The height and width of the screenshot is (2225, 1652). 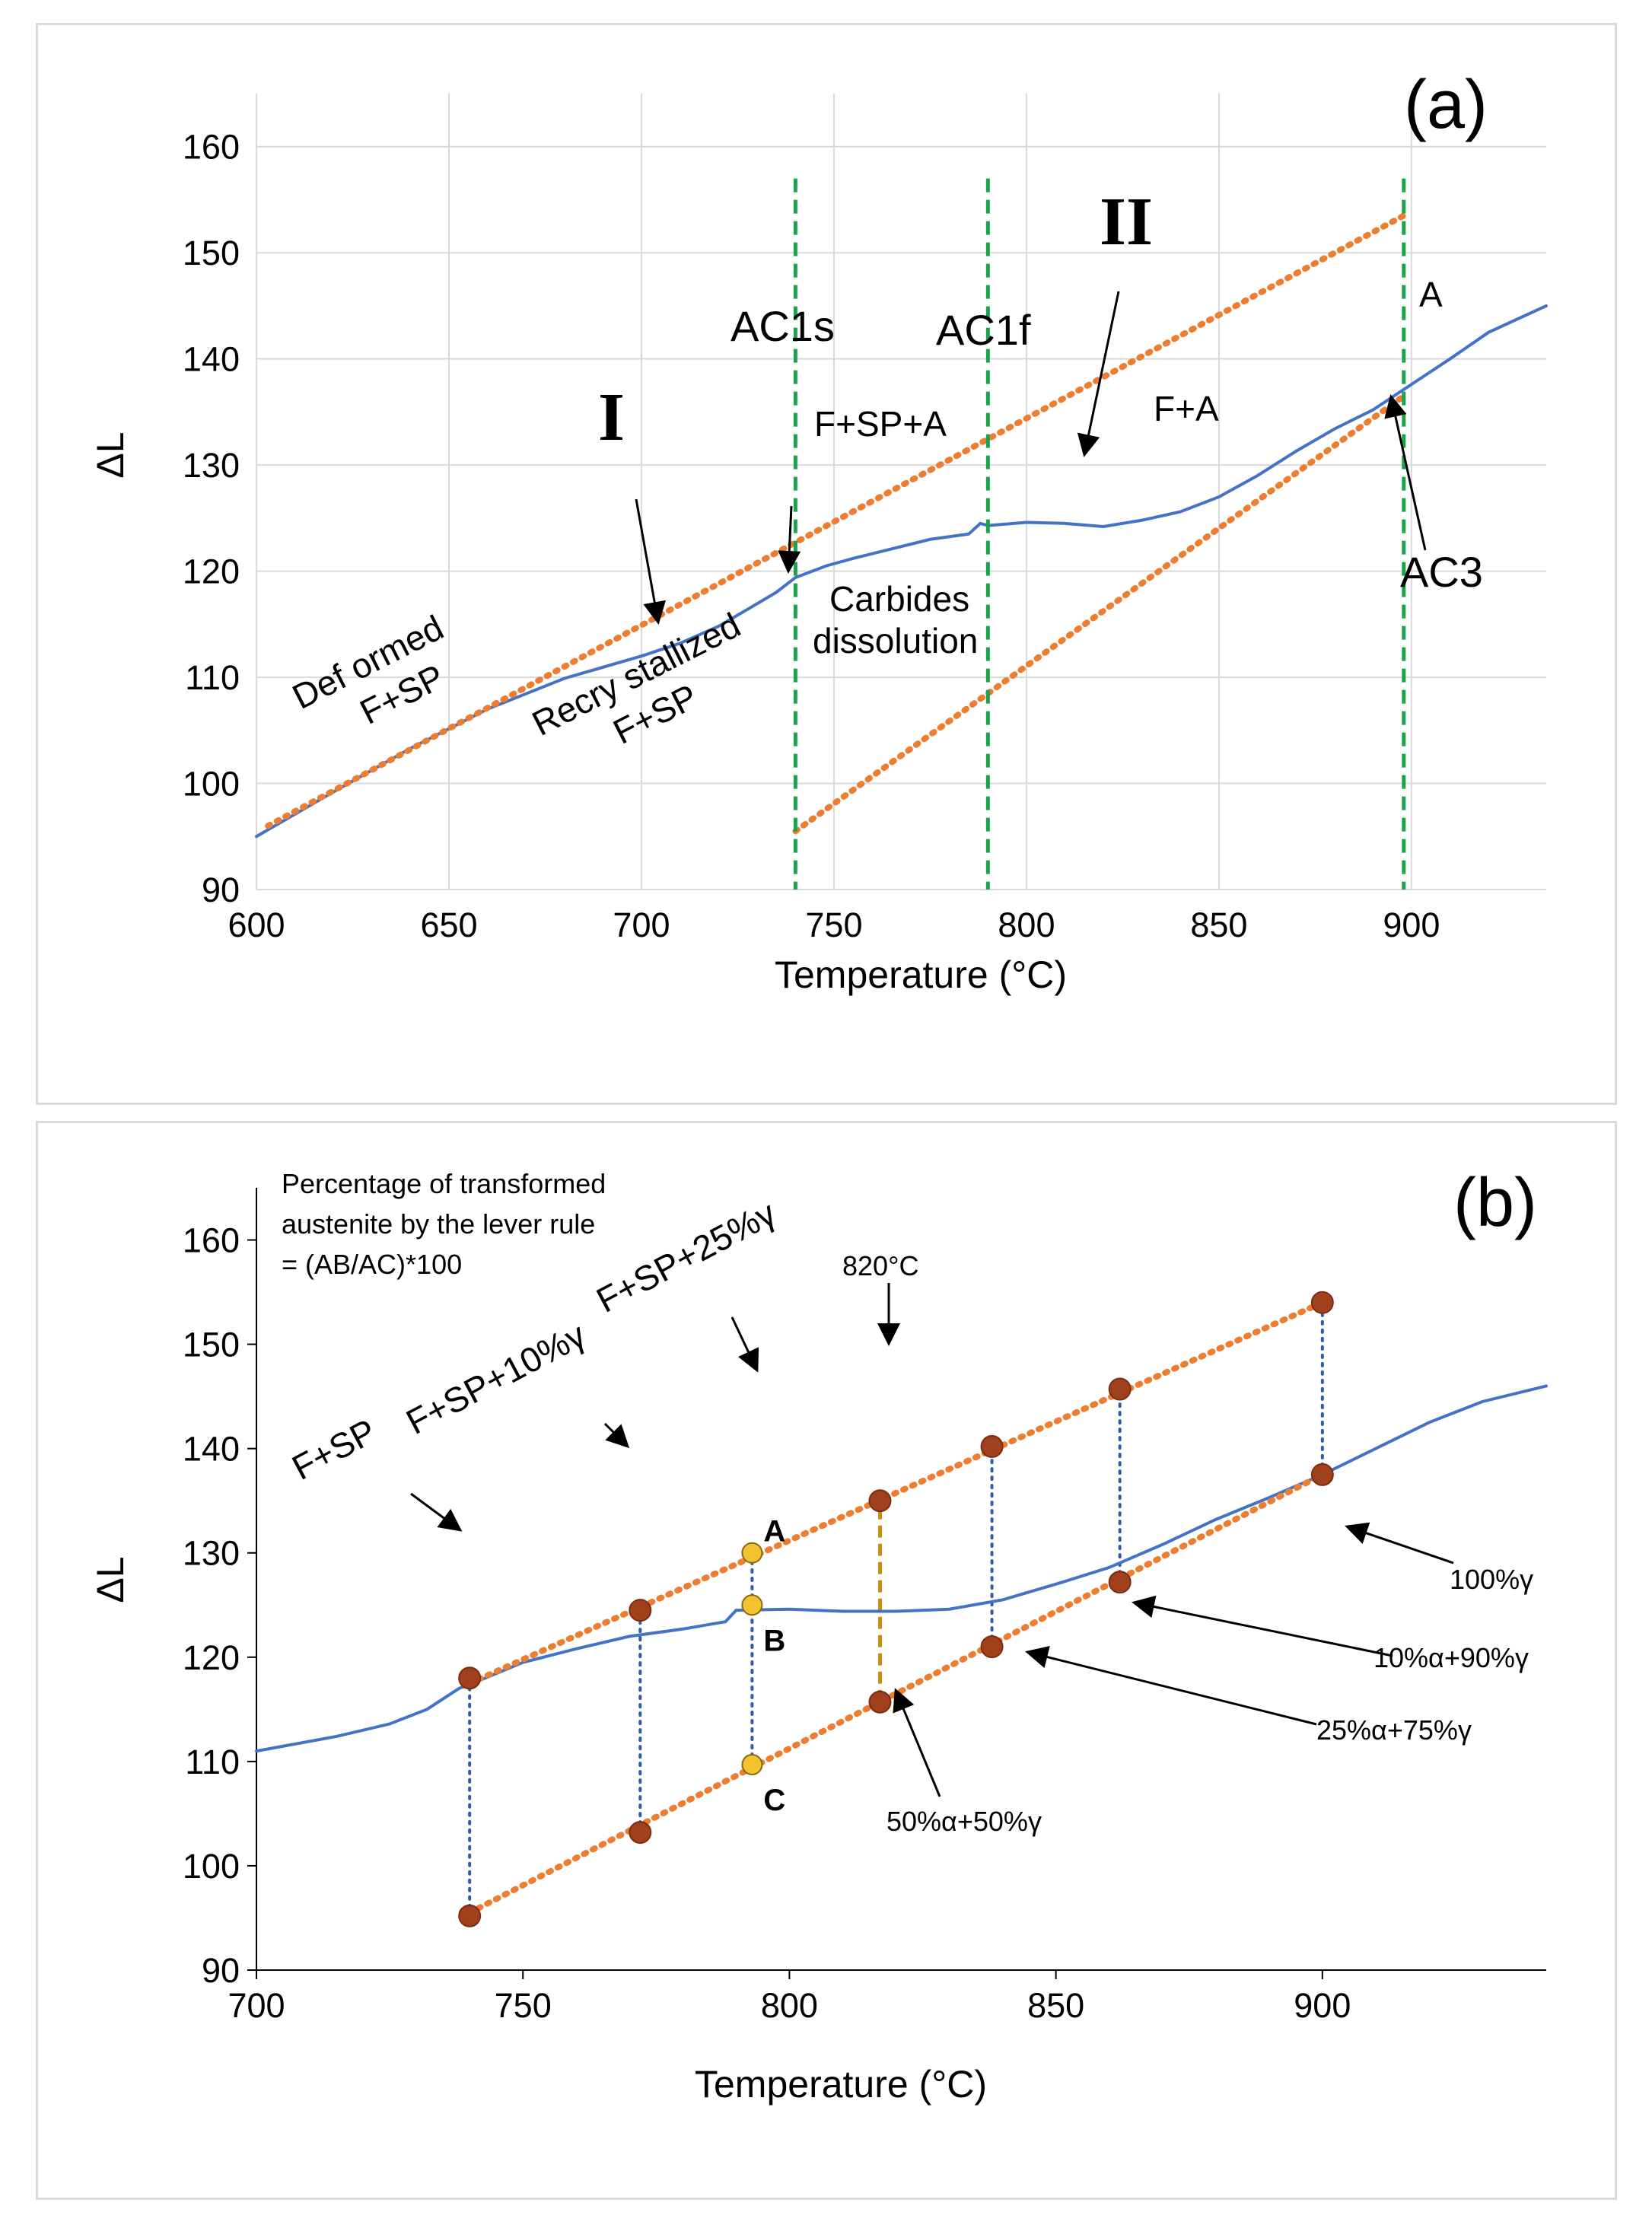 I want to click on ac1f-label: AC1f, so click(x=983, y=330).